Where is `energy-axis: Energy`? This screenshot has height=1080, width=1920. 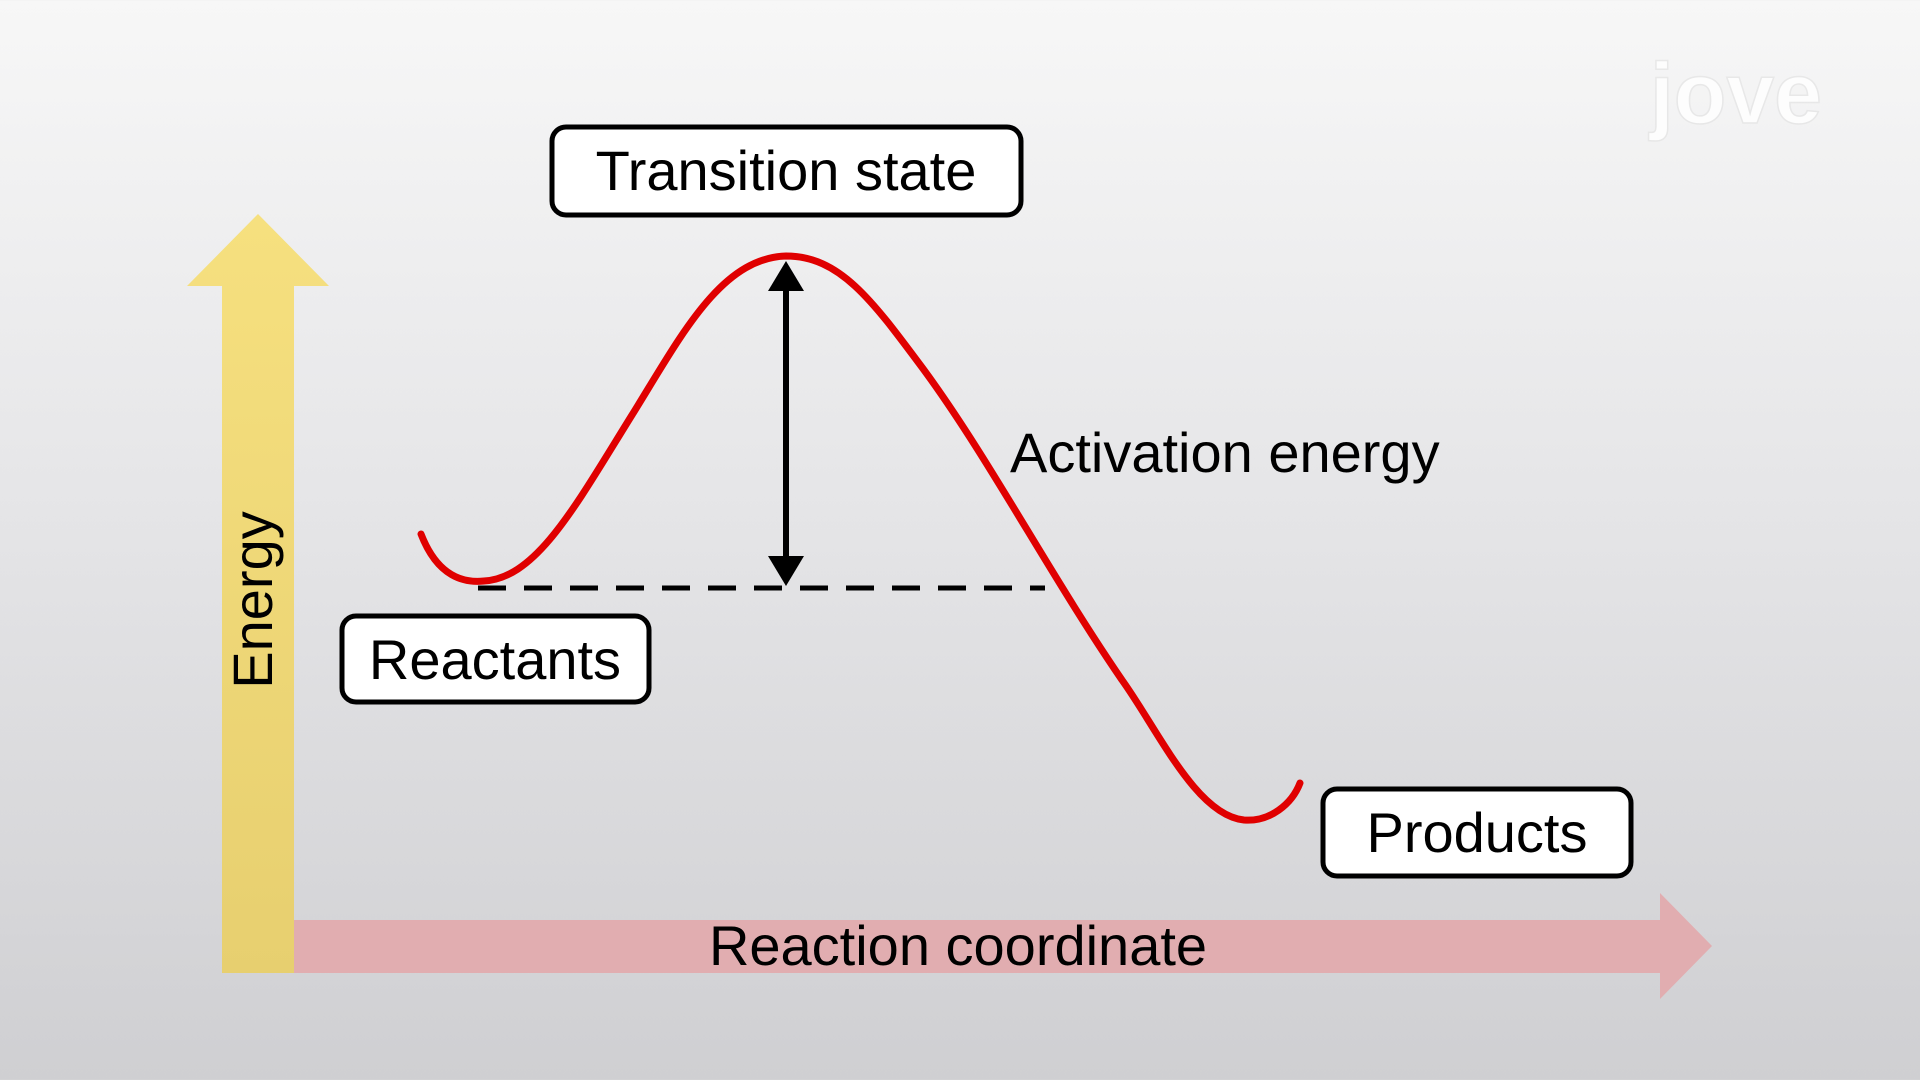
energy-axis: Energy is located at coordinates (258, 593).